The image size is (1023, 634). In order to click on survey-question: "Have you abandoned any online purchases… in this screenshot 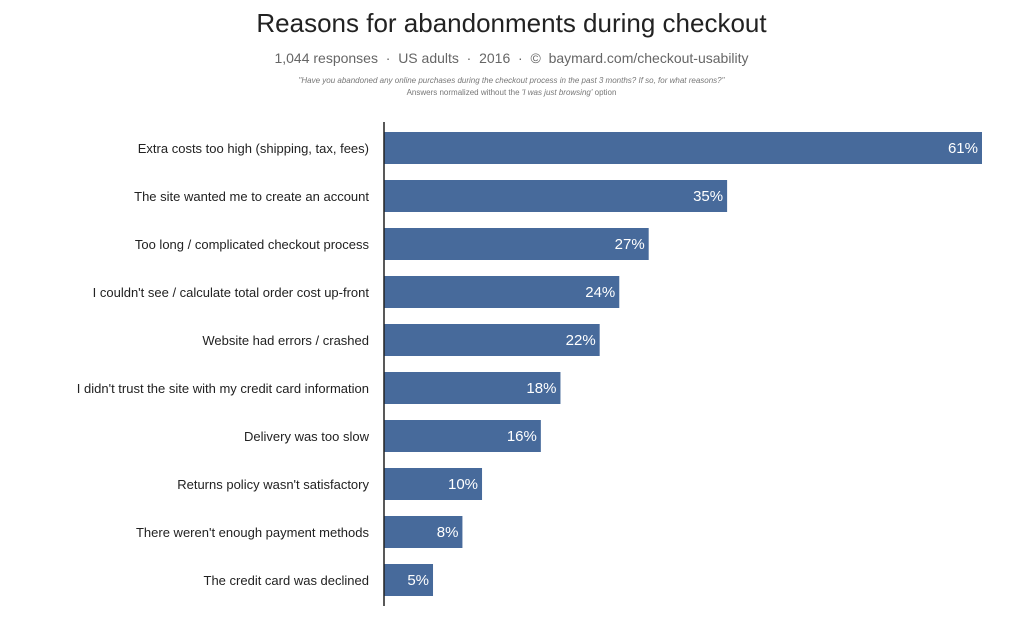, I will do `click(511, 80)`.